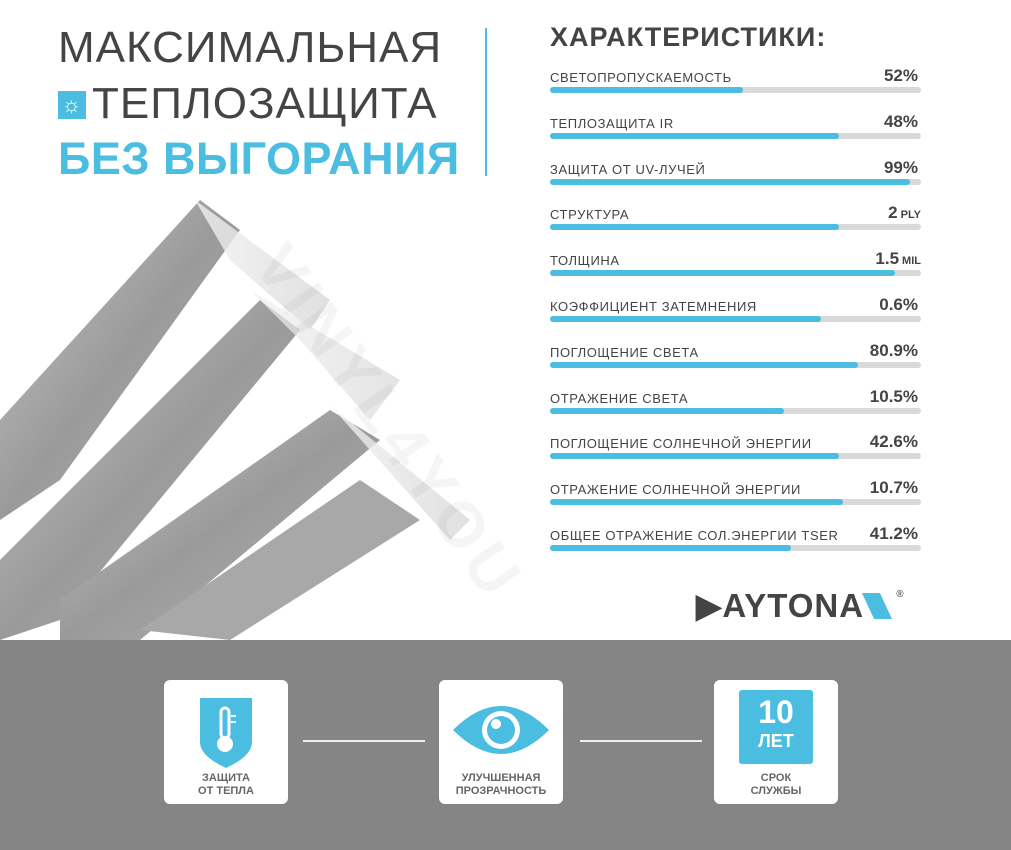  Describe the element at coordinates (259, 158) in the screenshot. I see `headline-line3: БЕЗ ВЫГОРАНИЯ` at that location.